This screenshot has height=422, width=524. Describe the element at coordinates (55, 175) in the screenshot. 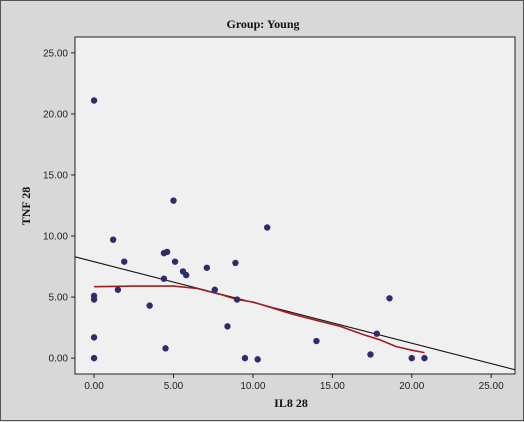

I see `y-tick-label: 15.00` at that location.